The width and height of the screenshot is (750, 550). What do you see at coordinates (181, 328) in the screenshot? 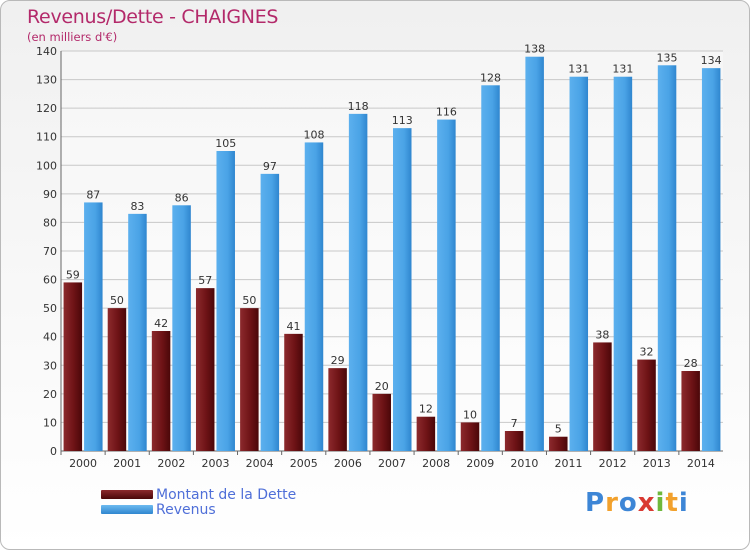
I see `bar-revenus-2002` at bounding box center [181, 328].